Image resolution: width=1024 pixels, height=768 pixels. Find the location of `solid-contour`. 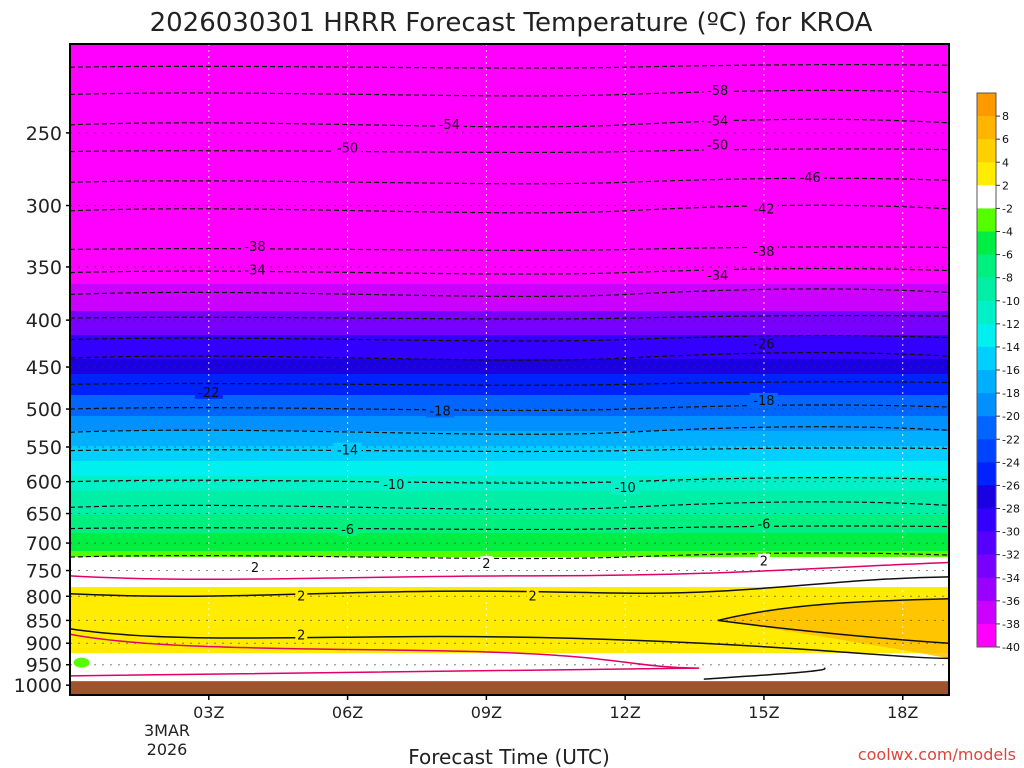

solid-contour is located at coordinates (833, 621).